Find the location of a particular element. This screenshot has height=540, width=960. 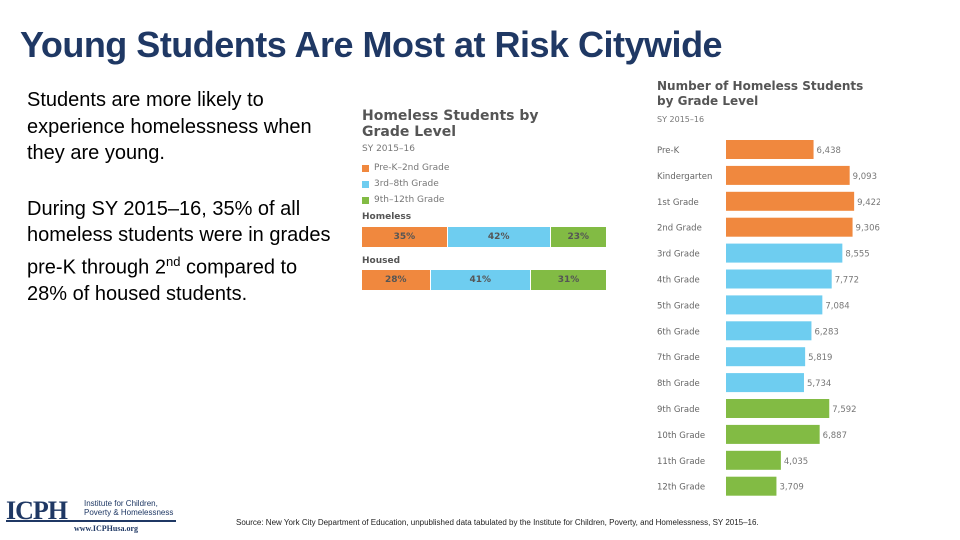

seg-housed-9th-12th: 31% is located at coordinates (569, 280).